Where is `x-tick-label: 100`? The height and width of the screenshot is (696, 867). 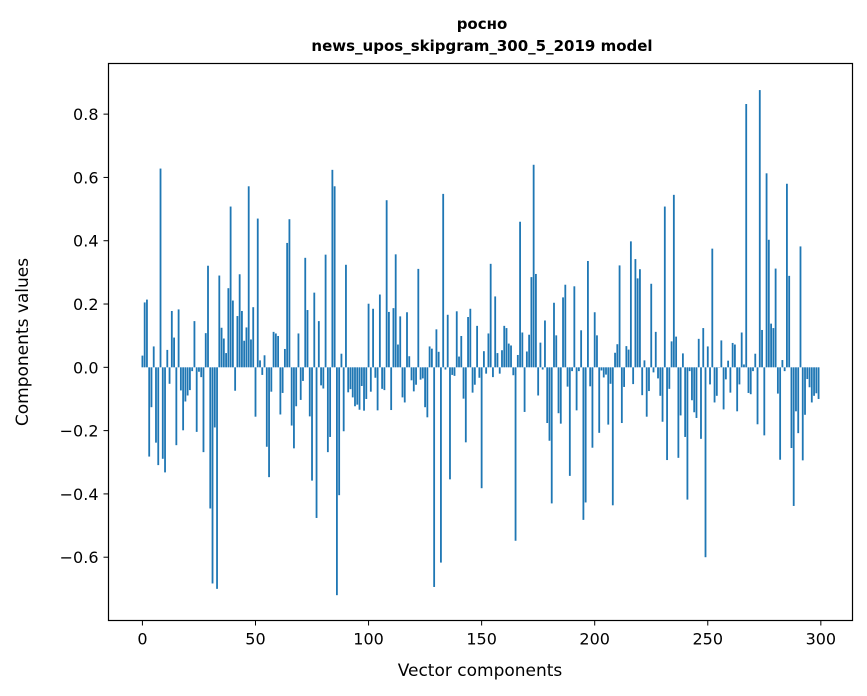
x-tick-label: 100 is located at coordinates (368, 639).